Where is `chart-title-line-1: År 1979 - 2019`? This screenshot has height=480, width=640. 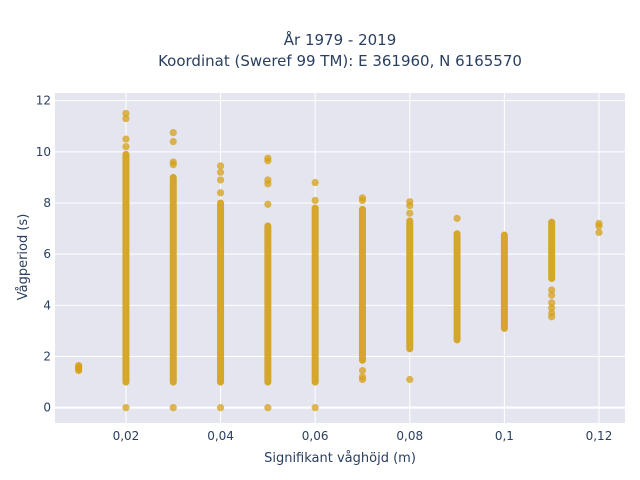 chart-title-line-1: År 1979 - 2019 is located at coordinates (340, 39).